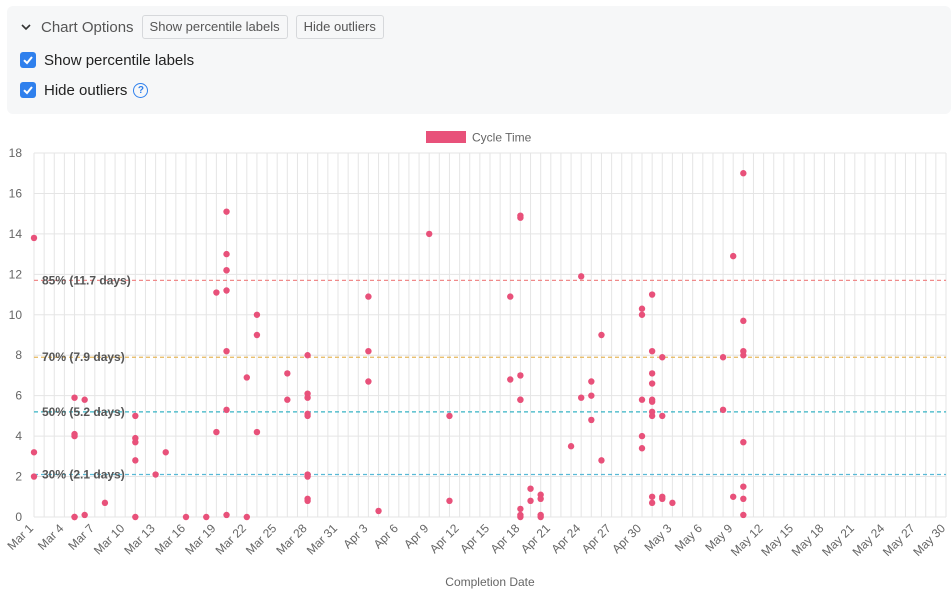  Describe the element at coordinates (141, 90) in the screenshot. I see `question-circle-icon: ?` at that location.